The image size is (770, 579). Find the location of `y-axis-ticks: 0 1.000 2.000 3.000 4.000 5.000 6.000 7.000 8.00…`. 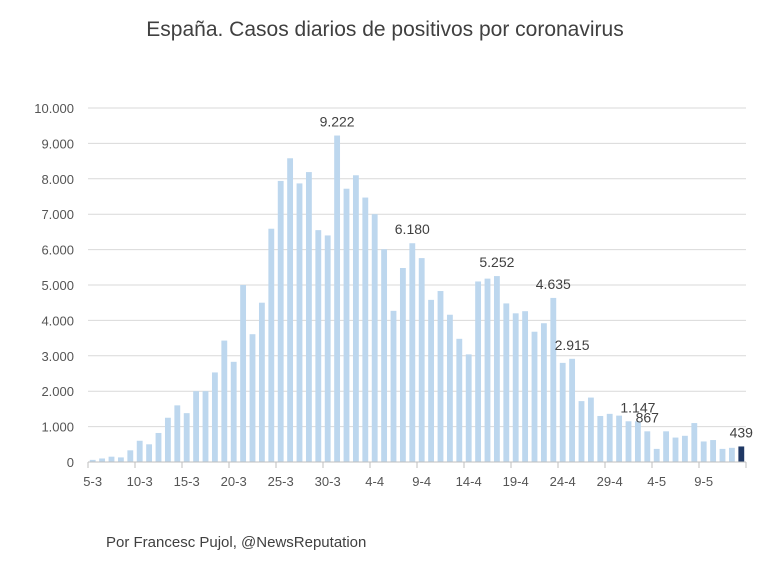

y-axis-ticks: 0 1.000 2.000 3.000 4.000 5.000 6.000 7.000 8.00… is located at coordinates (54, 285).